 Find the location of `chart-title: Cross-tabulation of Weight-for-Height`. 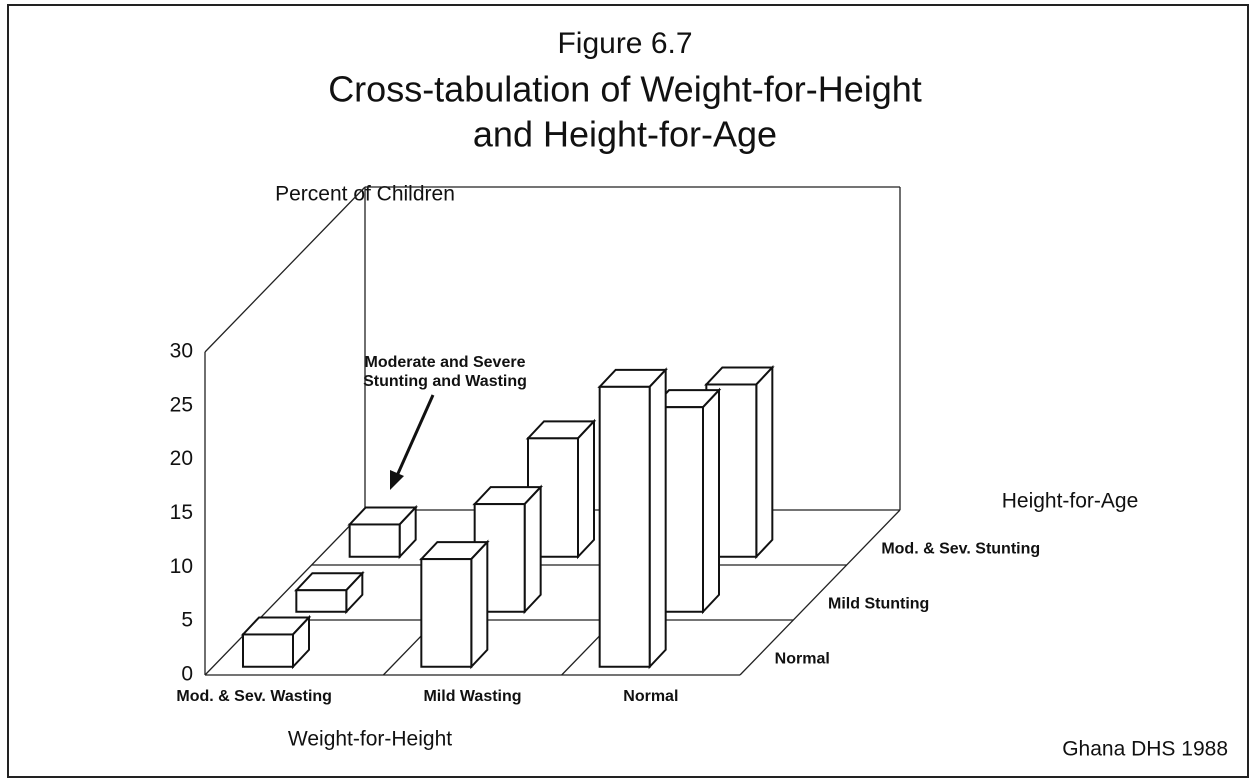

chart-title: Cross-tabulation of Weight-for-Height is located at coordinates (625, 89).